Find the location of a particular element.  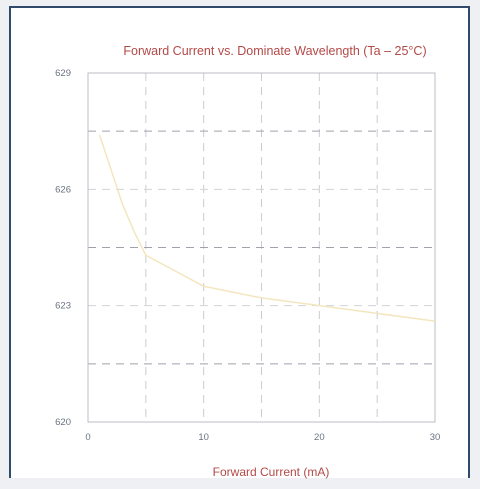

y-tick-label: 623 is located at coordinates (63, 306).